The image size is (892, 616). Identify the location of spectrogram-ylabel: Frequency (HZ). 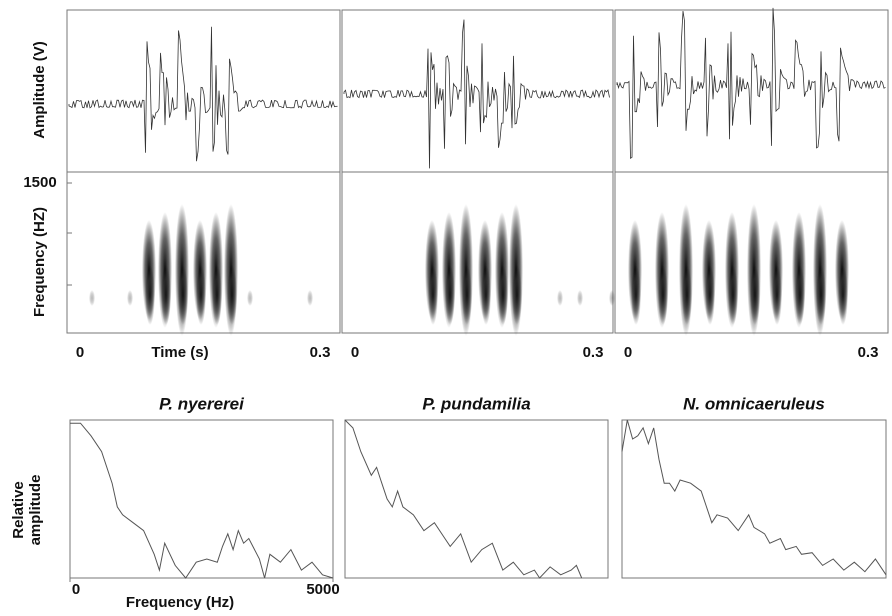
(39, 262).